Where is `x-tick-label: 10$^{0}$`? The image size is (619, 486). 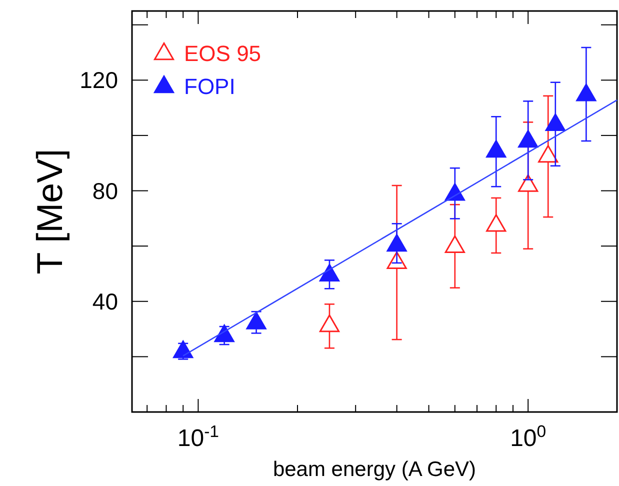 x-tick-label: 10$^{0}$ is located at coordinates (528, 437).